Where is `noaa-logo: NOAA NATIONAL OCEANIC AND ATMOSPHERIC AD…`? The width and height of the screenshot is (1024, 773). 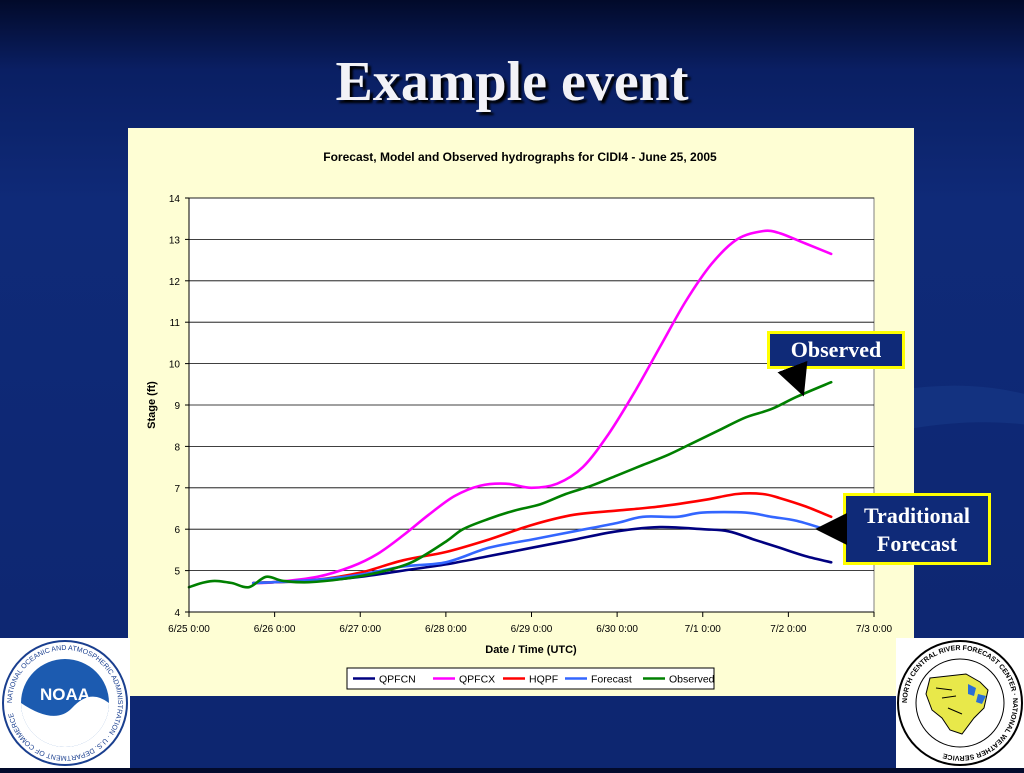 noaa-logo: NOAA NATIONAL OCEANIC AND ATMOSPHERIC AD… is located at coordinates (65, 703).